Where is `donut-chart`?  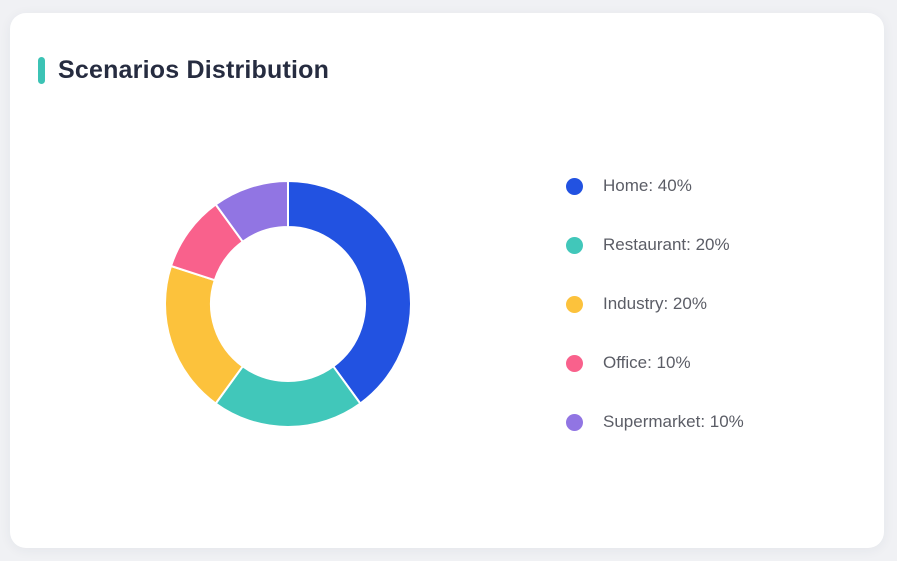 donut-chart is located at coordinates (288, 304).